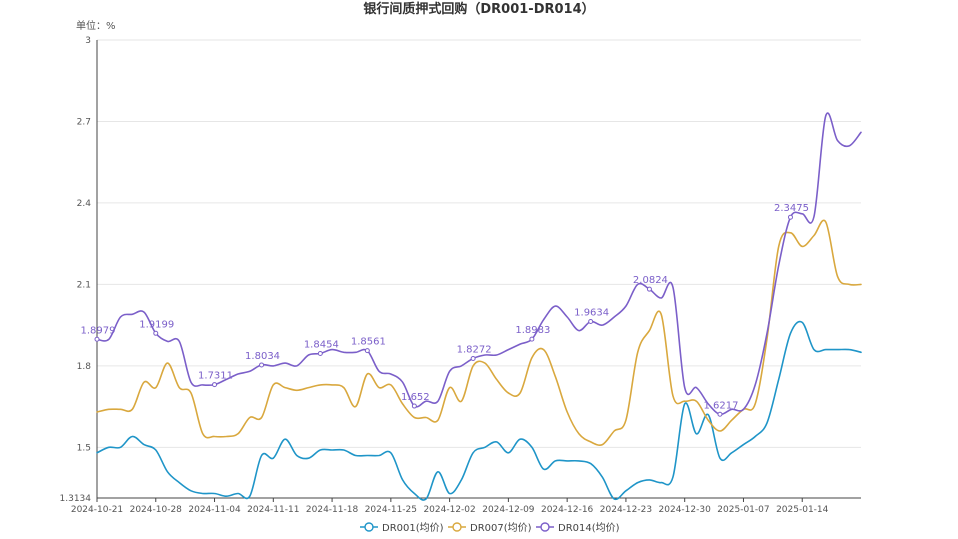 This screenshot has width=958, height=539. I want to click on x-tick-label: 2025-01-07, so click(743, 510).